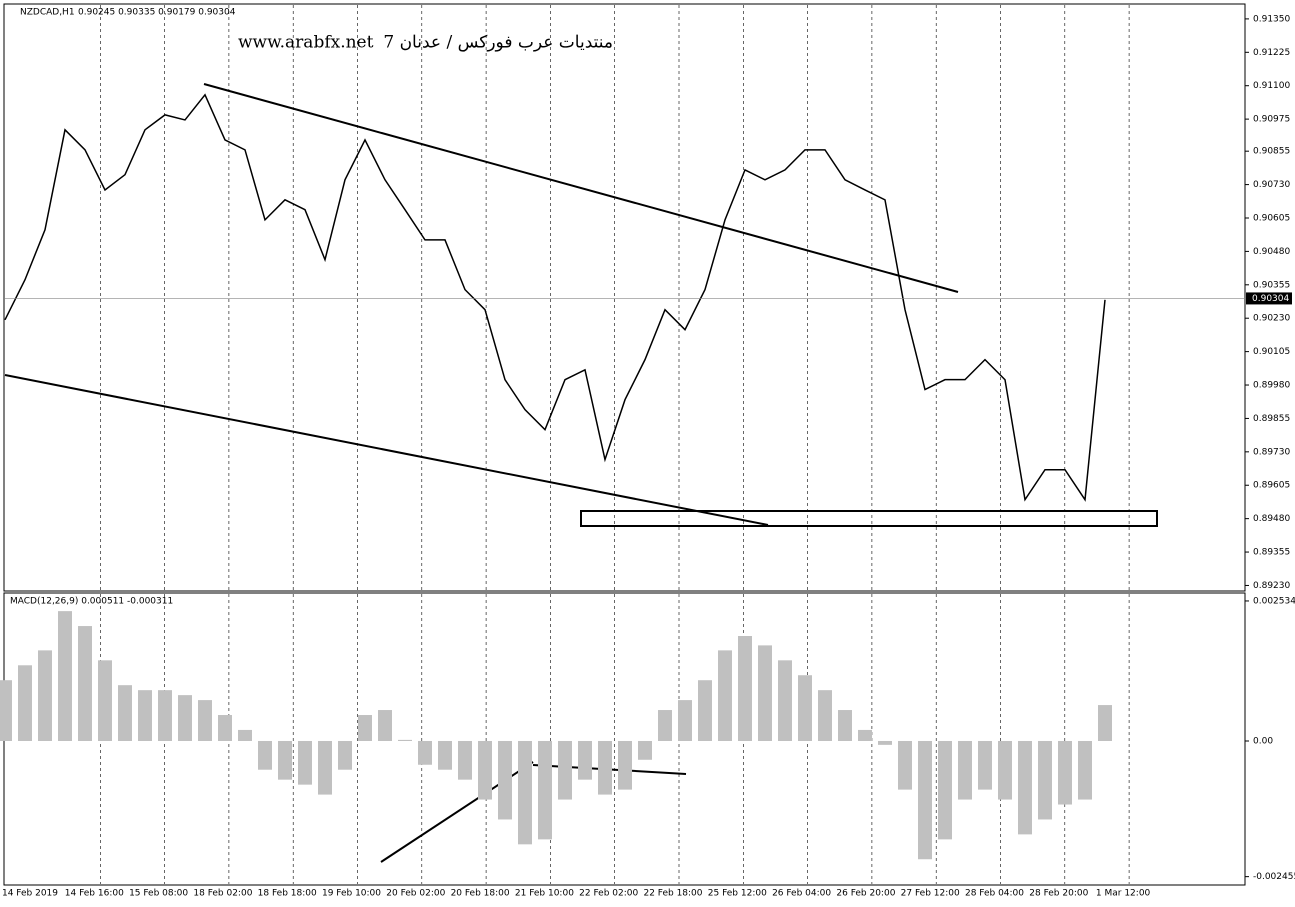 The height and width of the screenshot is (907, 1295). I want to click on time-label: 1 Mar 12:00, so click(1123, 894).